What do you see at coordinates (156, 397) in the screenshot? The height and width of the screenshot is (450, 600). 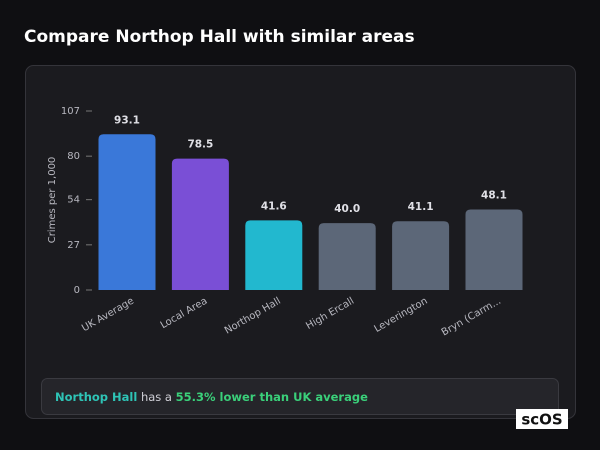 I see `summary-connector: has a` at bounding box center [156, 397].